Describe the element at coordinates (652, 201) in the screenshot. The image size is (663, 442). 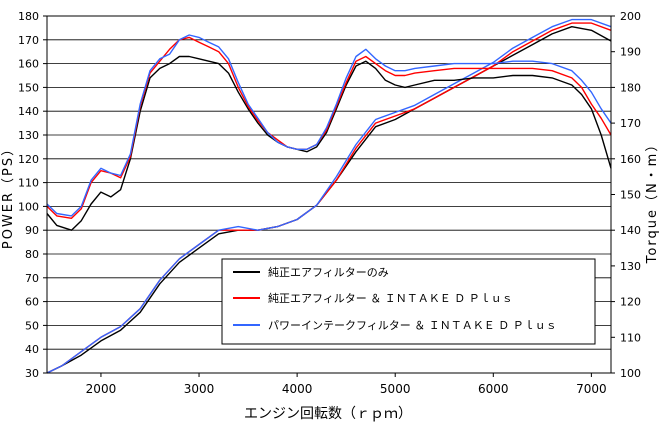
I see `right-axis-label: Torque（N・m）` at that location.